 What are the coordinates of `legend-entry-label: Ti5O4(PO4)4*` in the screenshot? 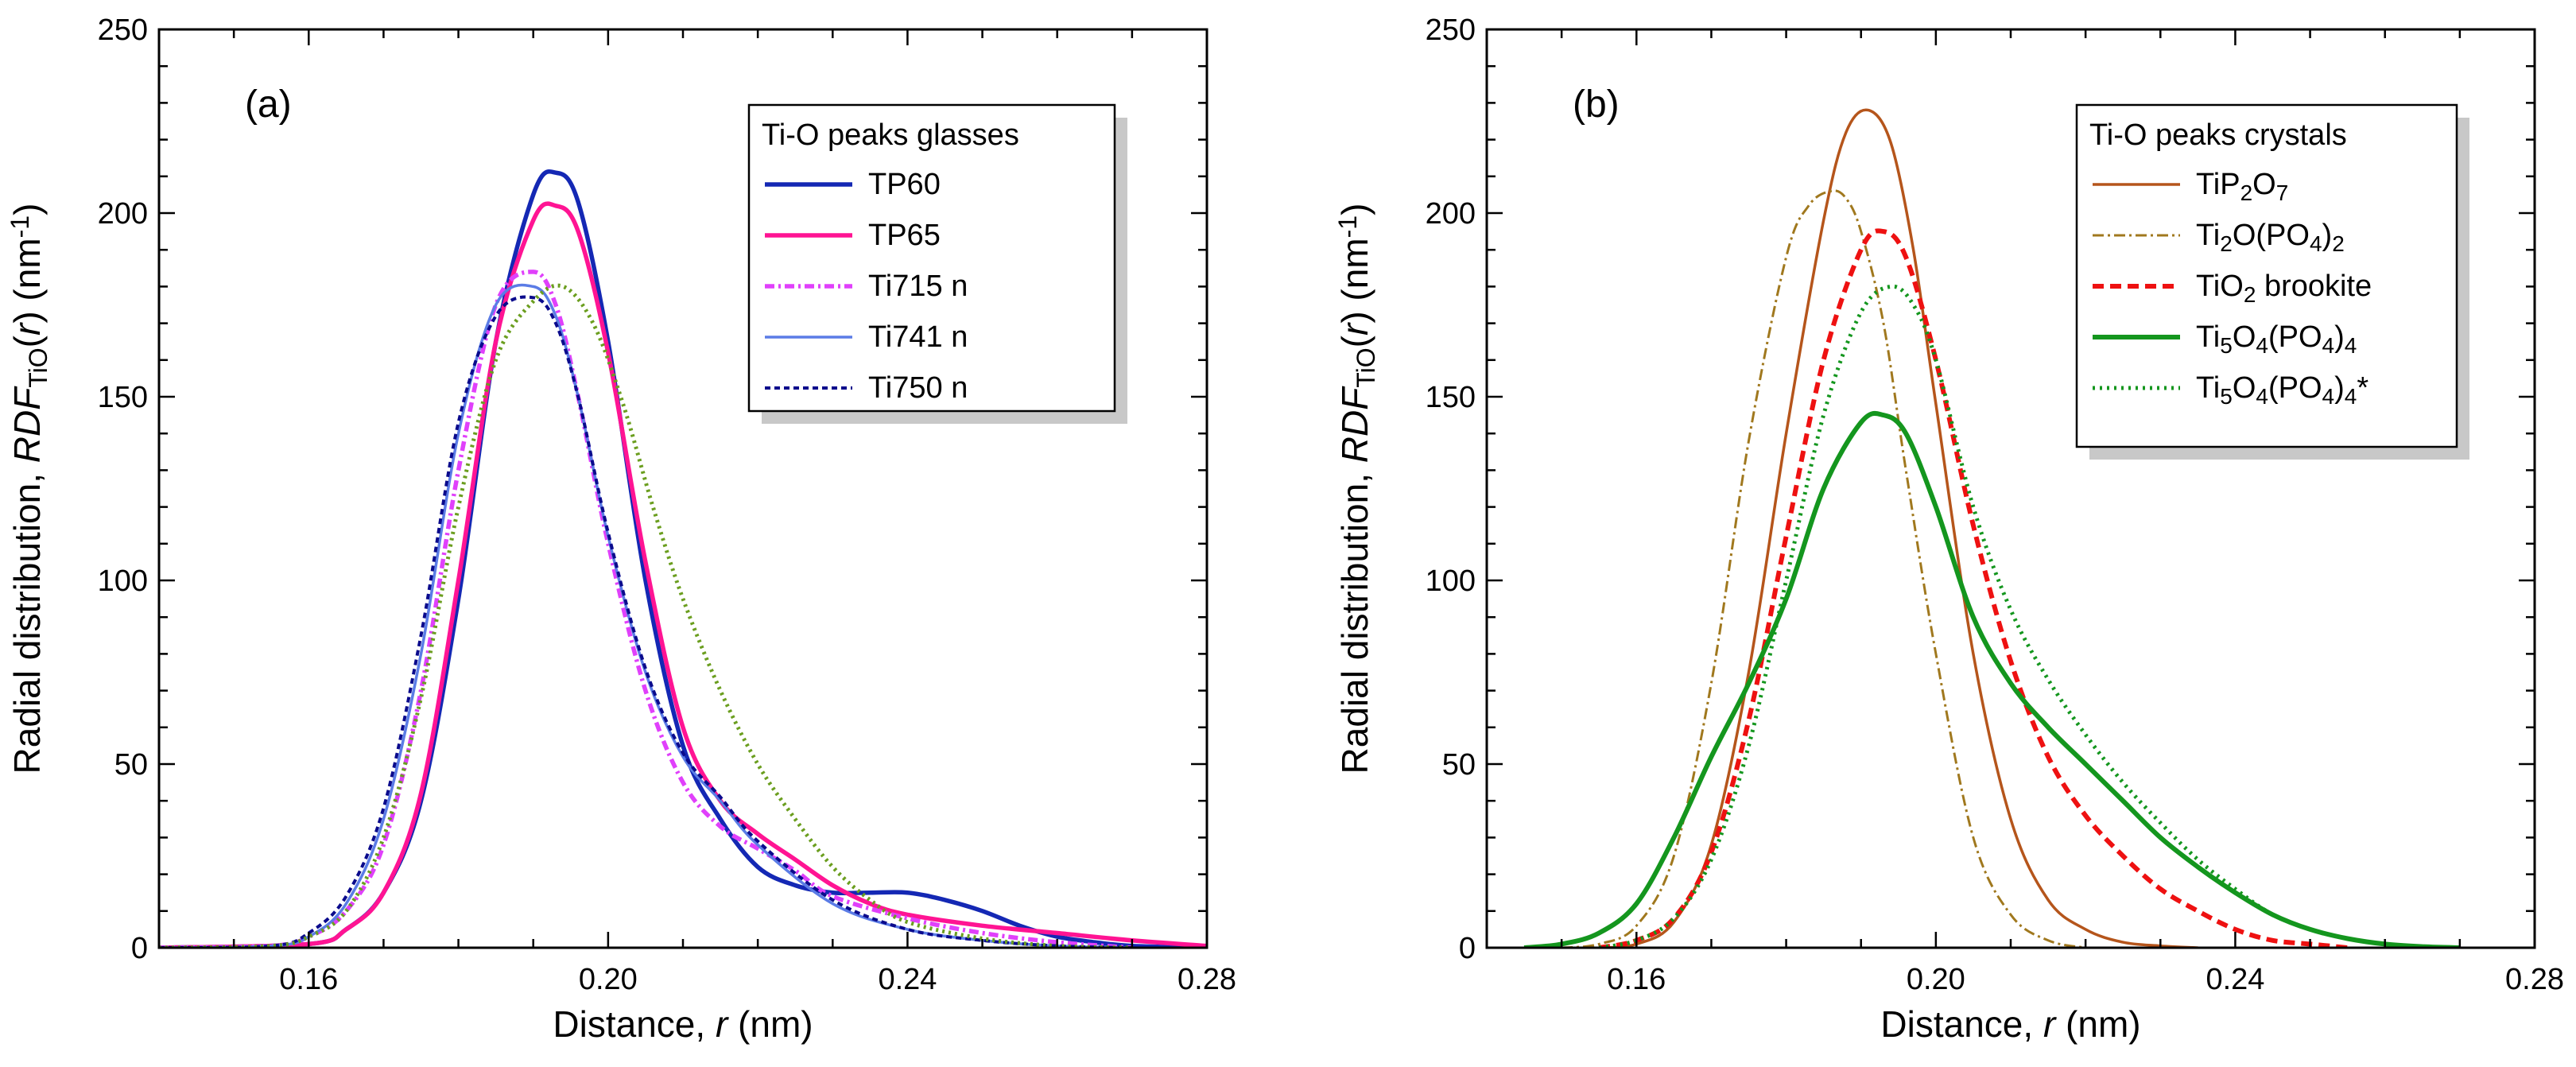 It's located at (2282, 390).